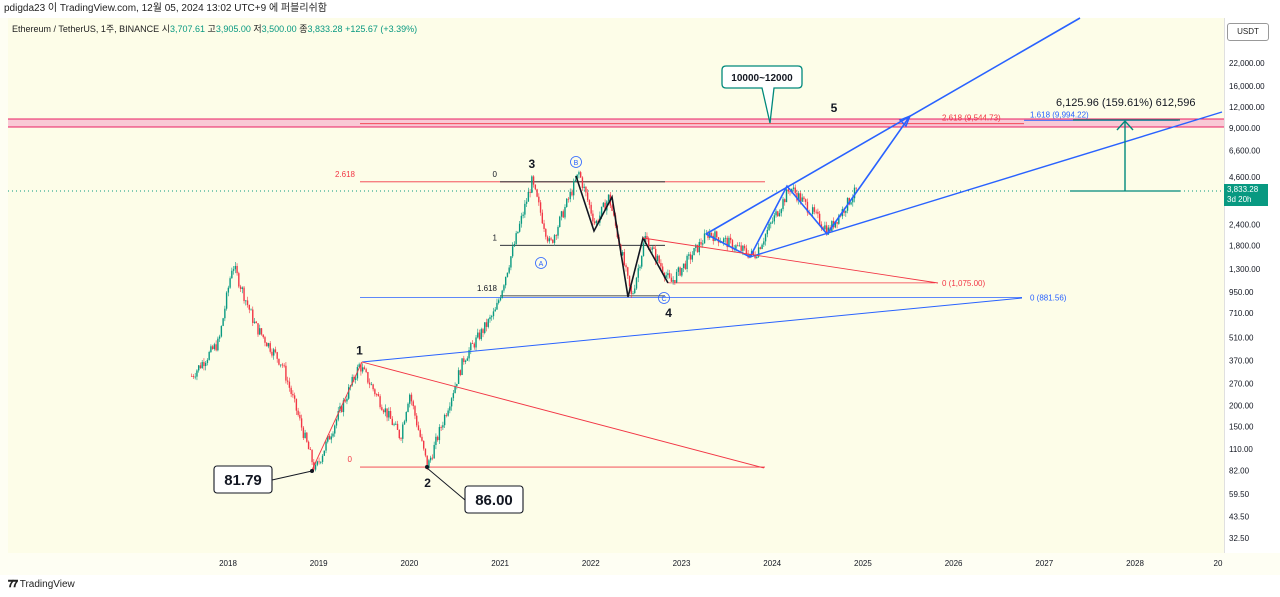 Image resolution: width=1280 pixels, height=597 pixels. I want to click on tradingview-logo-icon: 𝟕𝟕, so click(13, 584).